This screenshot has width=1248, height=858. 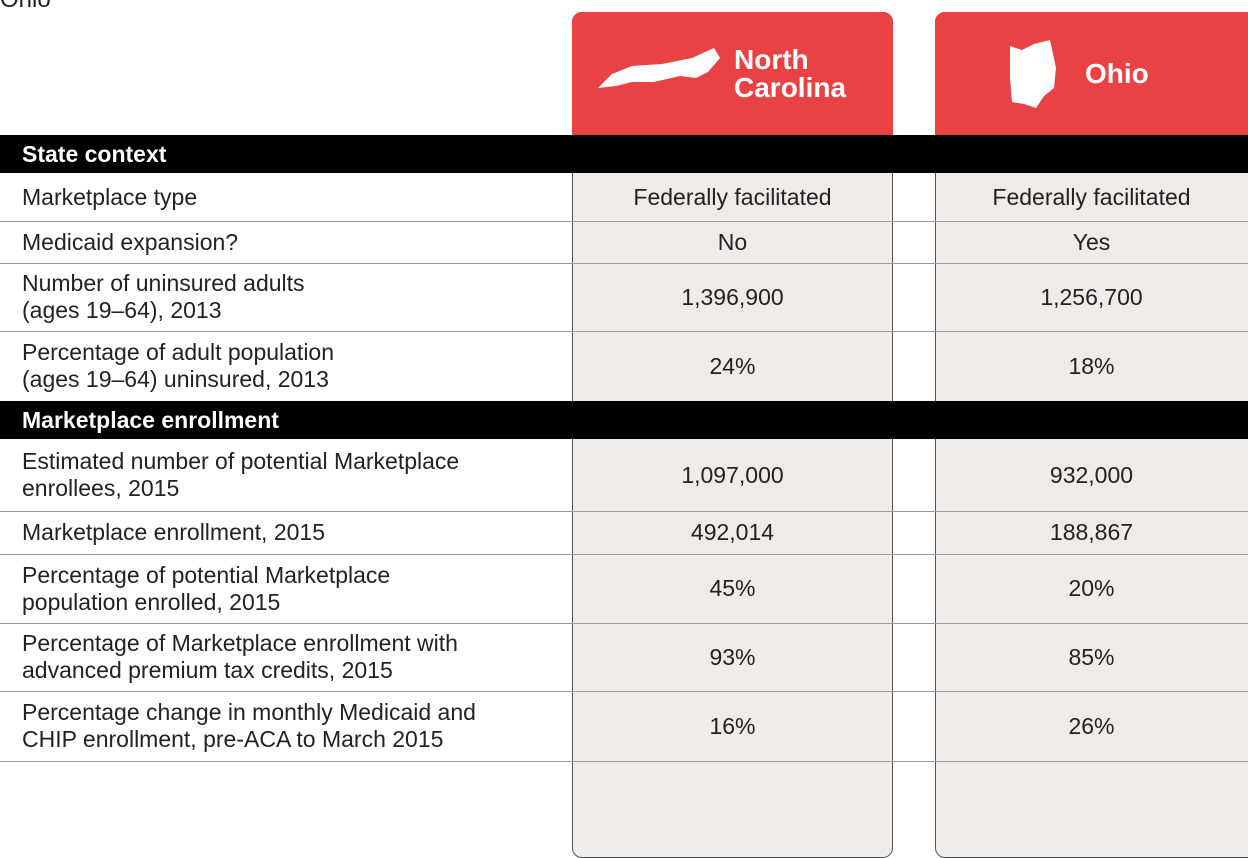 What do you see at coordinates (173, 532) in the screenshot?
I see `label-line: Marketplace enrollment, 2015` at bounding box center [173, 532].